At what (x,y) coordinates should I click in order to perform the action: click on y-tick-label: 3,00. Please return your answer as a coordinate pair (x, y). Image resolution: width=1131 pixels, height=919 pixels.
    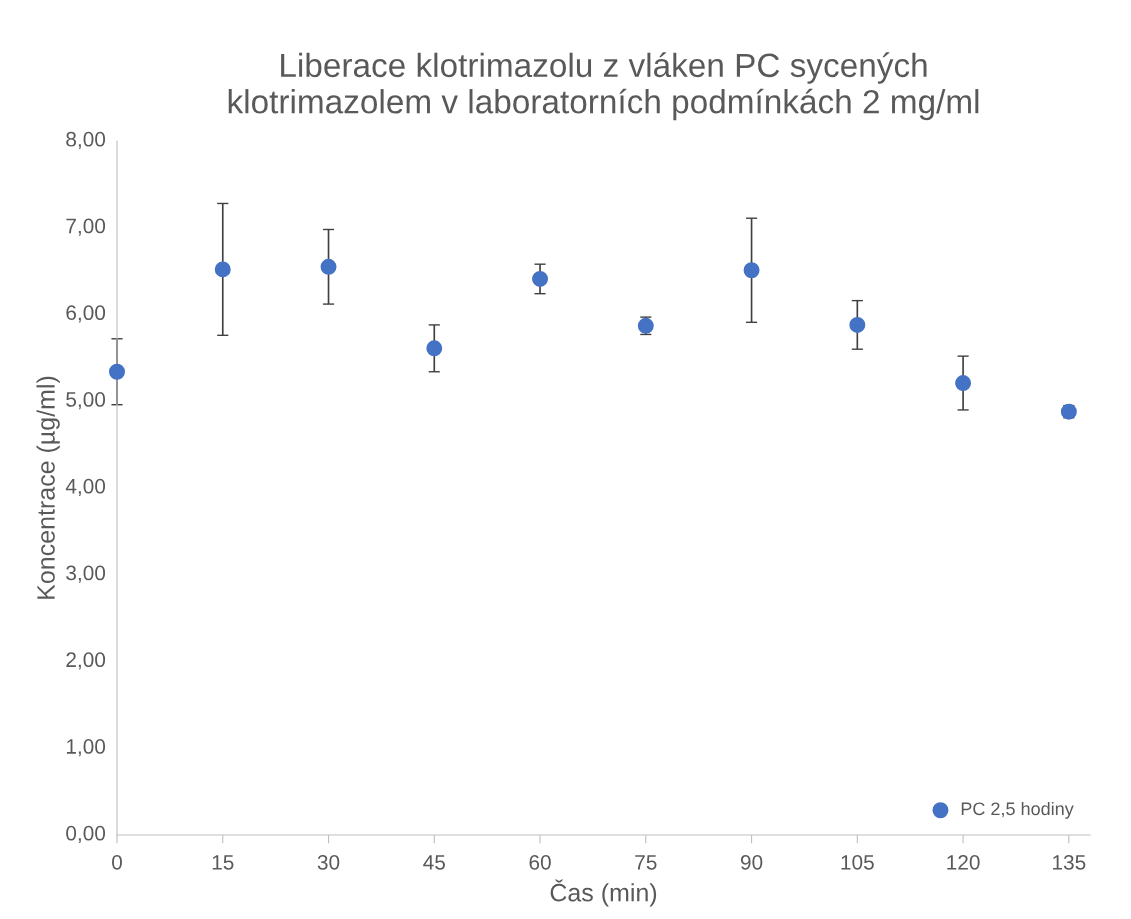
    Looking at the image, I should click on (86, 574).